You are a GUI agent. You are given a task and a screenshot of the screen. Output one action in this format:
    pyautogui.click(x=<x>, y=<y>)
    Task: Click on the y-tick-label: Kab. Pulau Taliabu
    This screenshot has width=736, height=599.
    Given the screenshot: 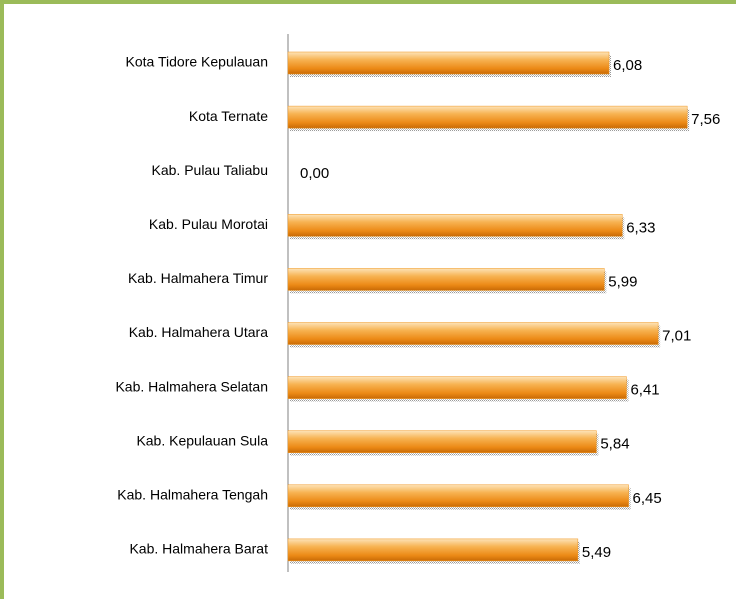 What is the action you would take?
    pyautogui.click(x=210, y=170)
    